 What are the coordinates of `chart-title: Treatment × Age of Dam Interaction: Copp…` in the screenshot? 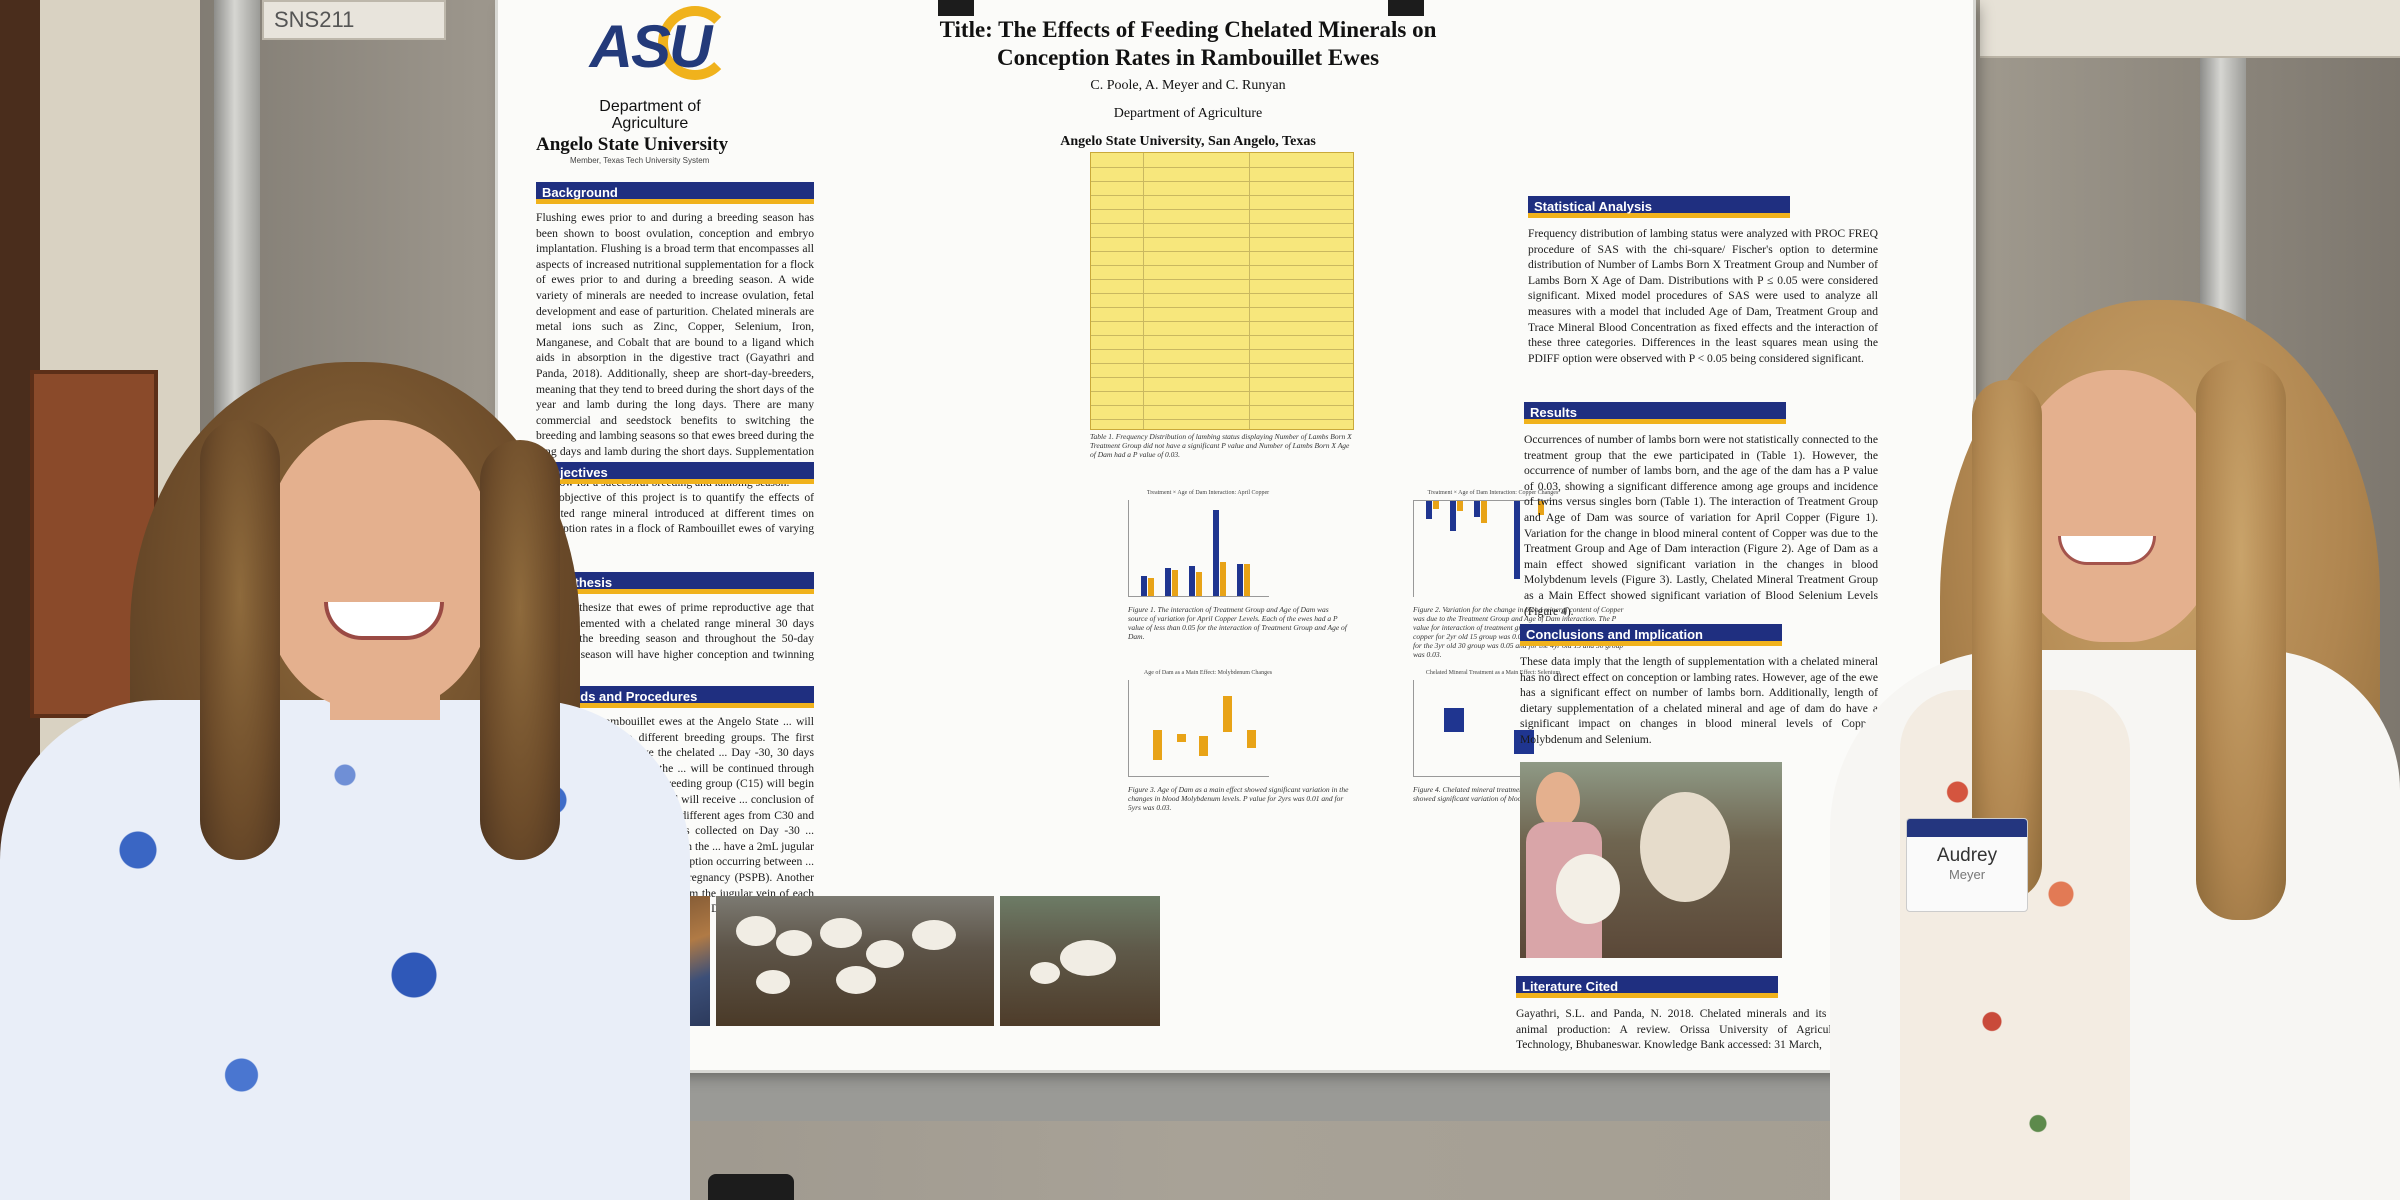 It's located at (1493, 493).